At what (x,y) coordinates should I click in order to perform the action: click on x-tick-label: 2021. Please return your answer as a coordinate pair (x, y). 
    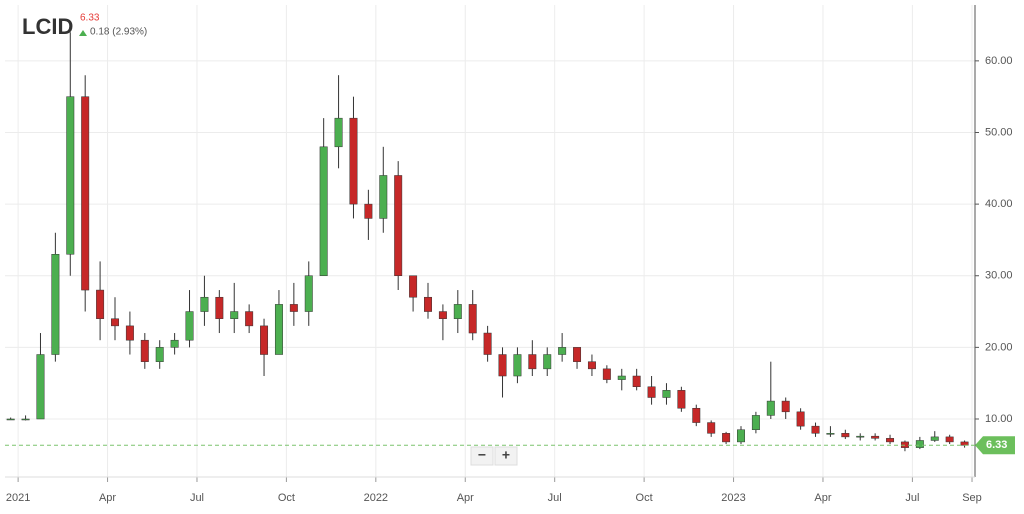
    Looking at the image, I should click on (18, 498).